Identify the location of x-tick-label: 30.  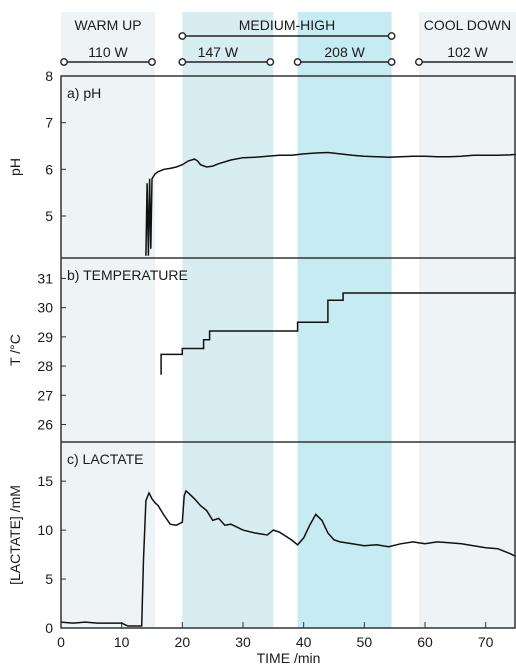
(243, 642).